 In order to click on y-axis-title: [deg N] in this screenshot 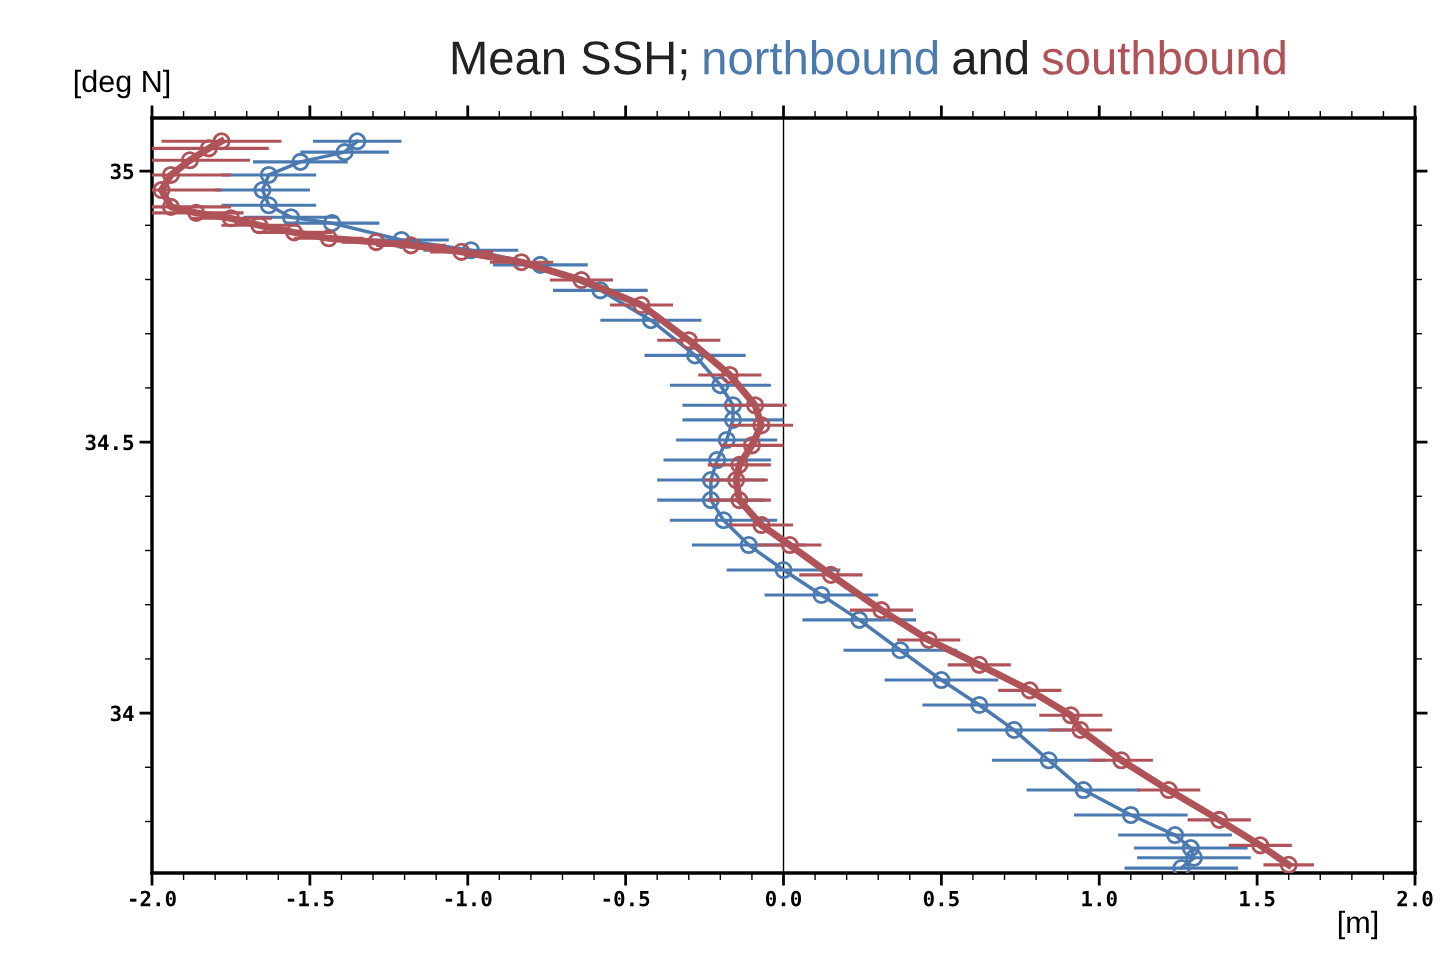, I will do `click(122, 84)`.